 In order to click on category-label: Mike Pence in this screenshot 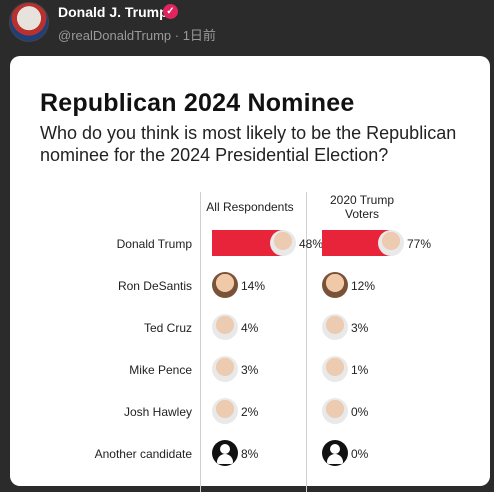, I will do `click(160, 370)`.